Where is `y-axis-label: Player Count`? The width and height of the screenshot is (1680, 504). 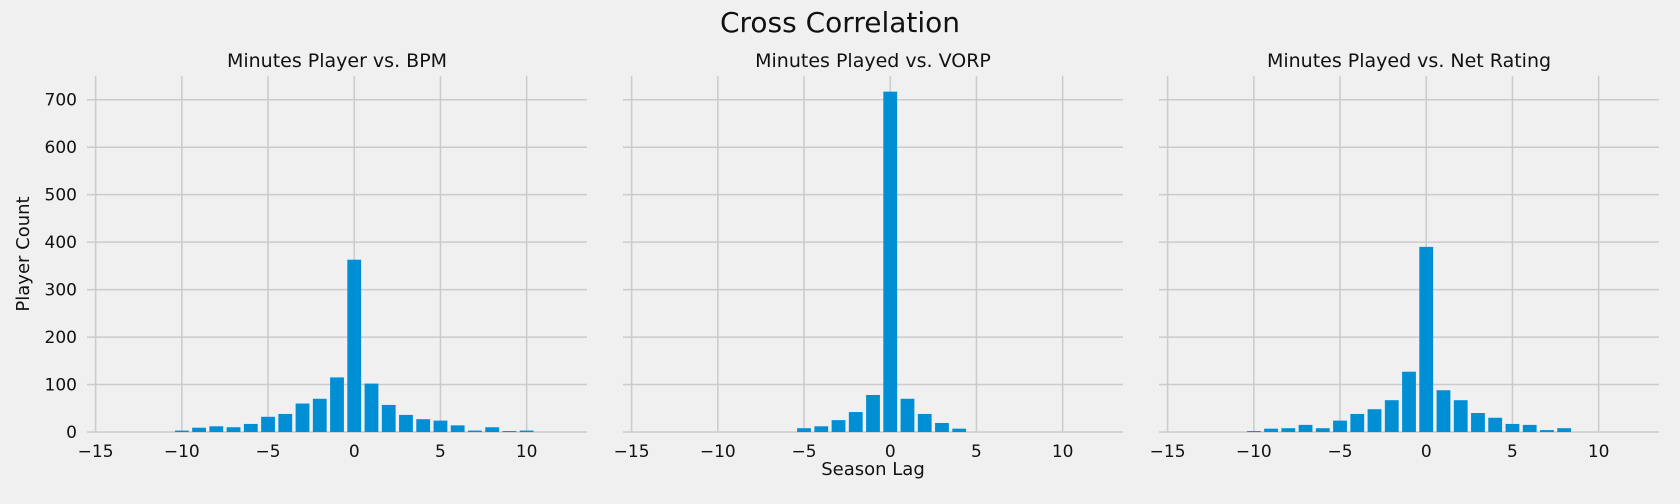
y-axis-label: Player Count is located at coordinates (23, 253).